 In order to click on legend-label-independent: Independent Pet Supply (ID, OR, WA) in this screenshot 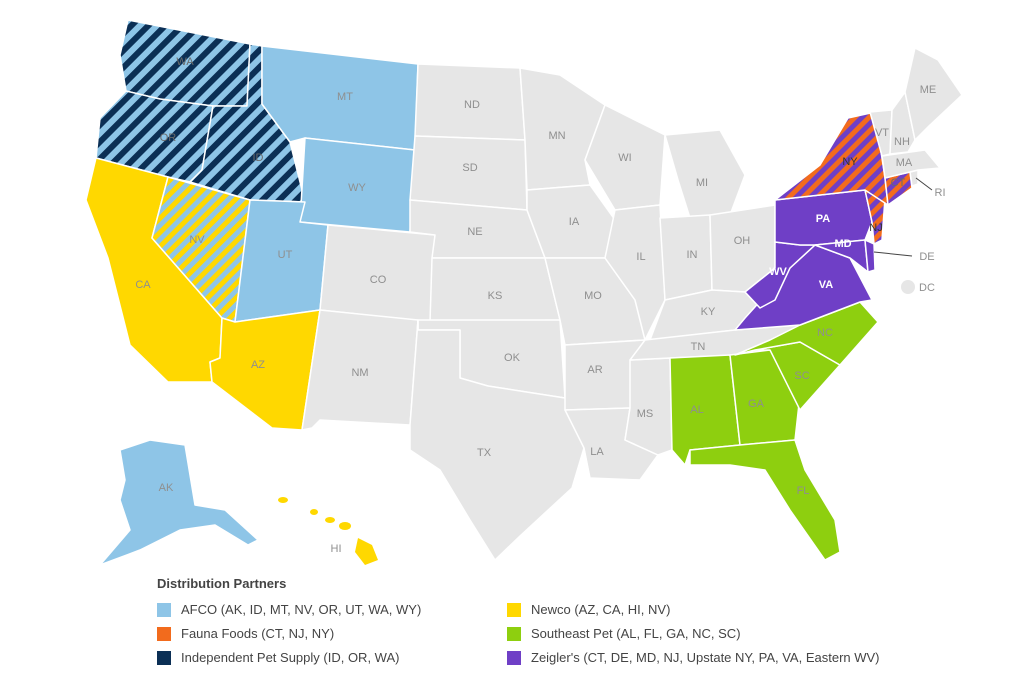, I will do `click(290, 657)`.